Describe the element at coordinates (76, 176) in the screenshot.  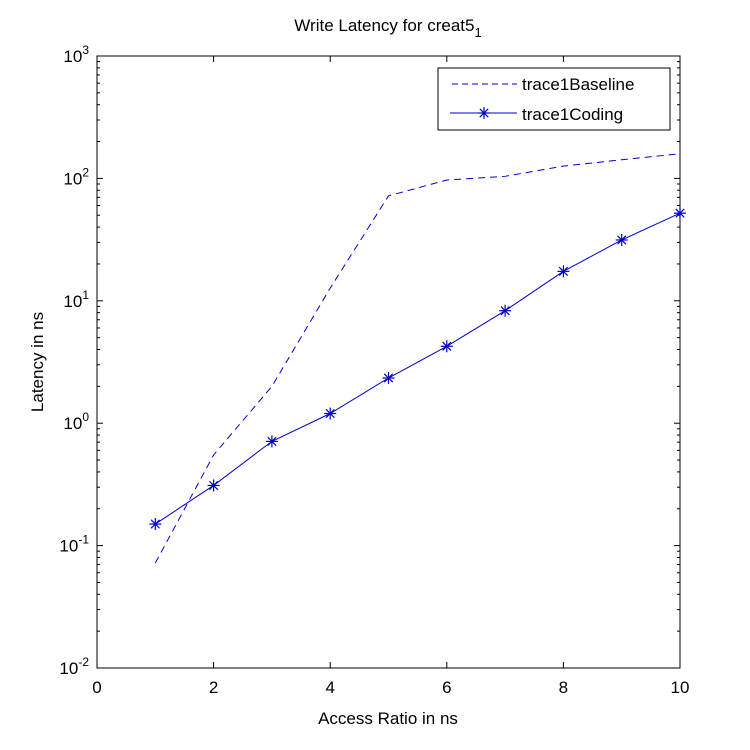
I see `y-tick-label: 10²` at that location.